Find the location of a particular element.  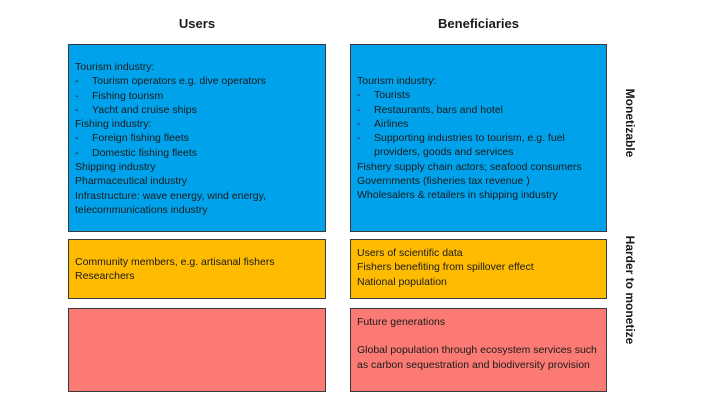

users-fishing-heading: Fishing industry: is located at coordinates (113, 124).